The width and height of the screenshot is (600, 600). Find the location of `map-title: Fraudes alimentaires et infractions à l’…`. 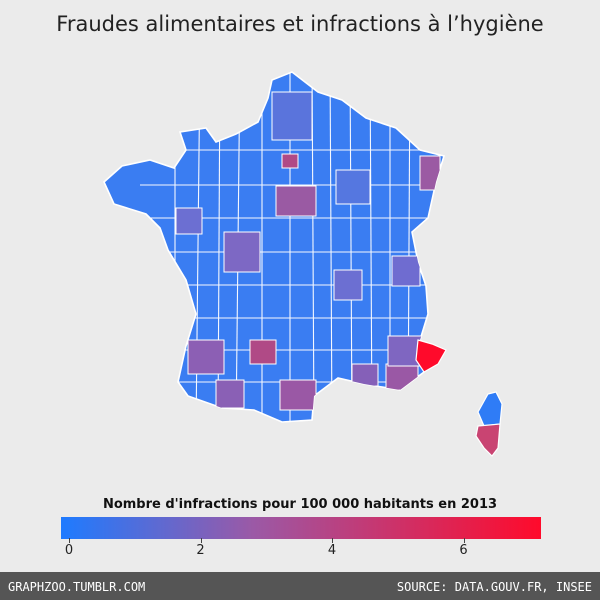

map-title: Fraudes alimentaires et infractions à l’… is located at coordinates (300, 24).